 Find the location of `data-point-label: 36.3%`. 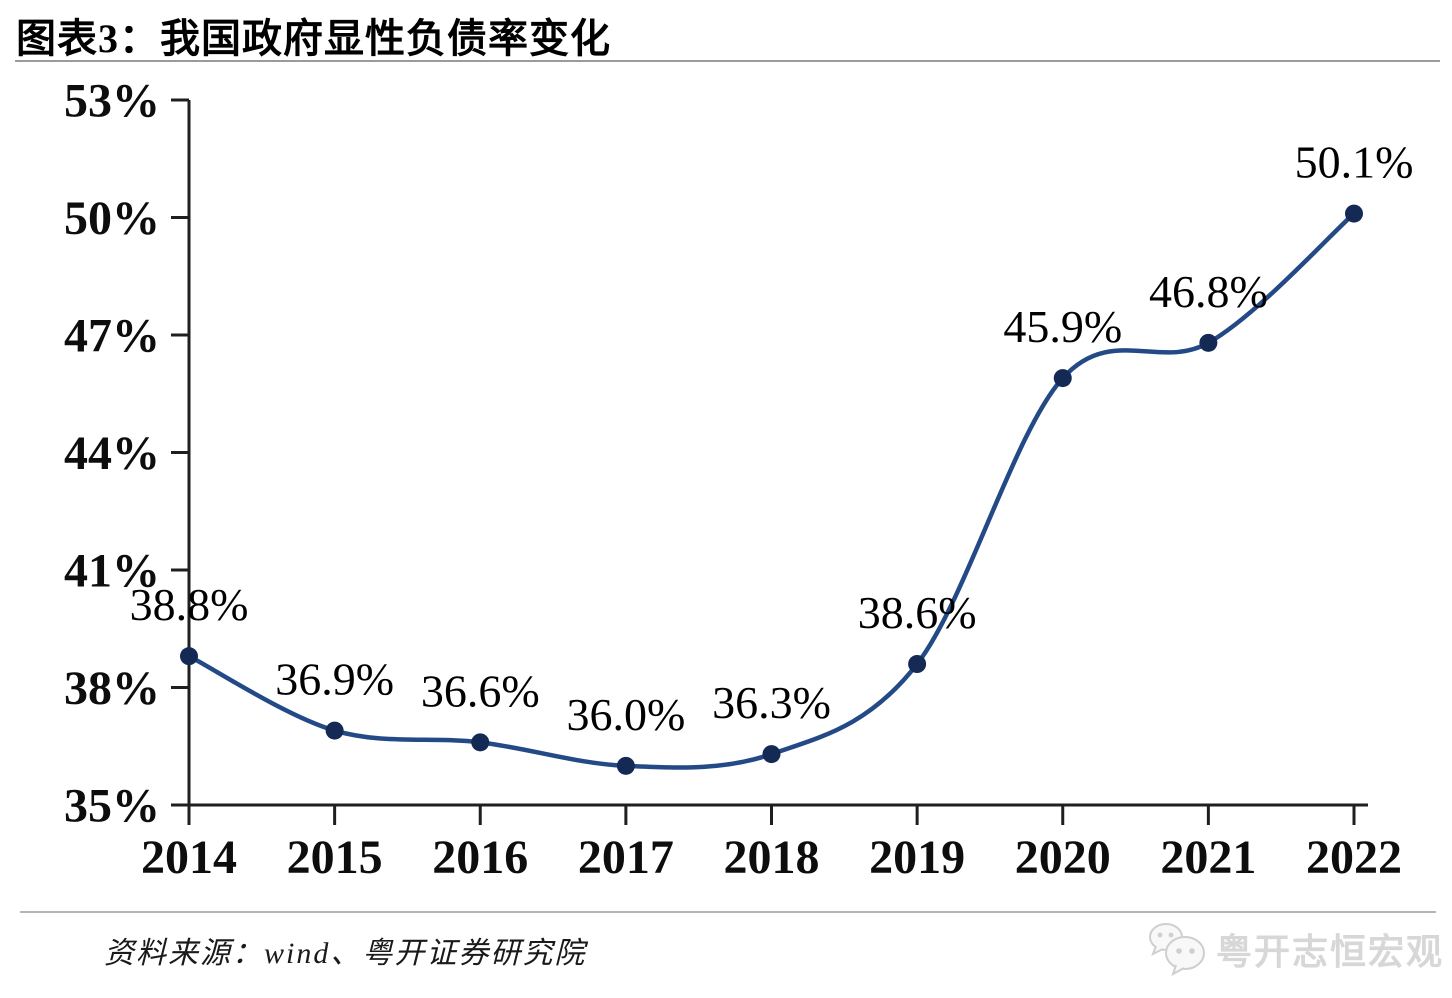

data-point-label: 36.3% is located at coordinates (771, 702).